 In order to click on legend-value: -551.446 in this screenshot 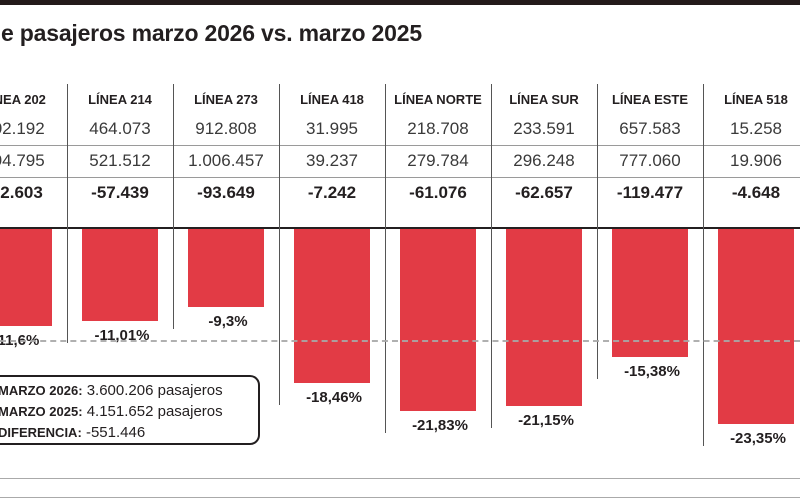, I will do `click(115, 432)`.